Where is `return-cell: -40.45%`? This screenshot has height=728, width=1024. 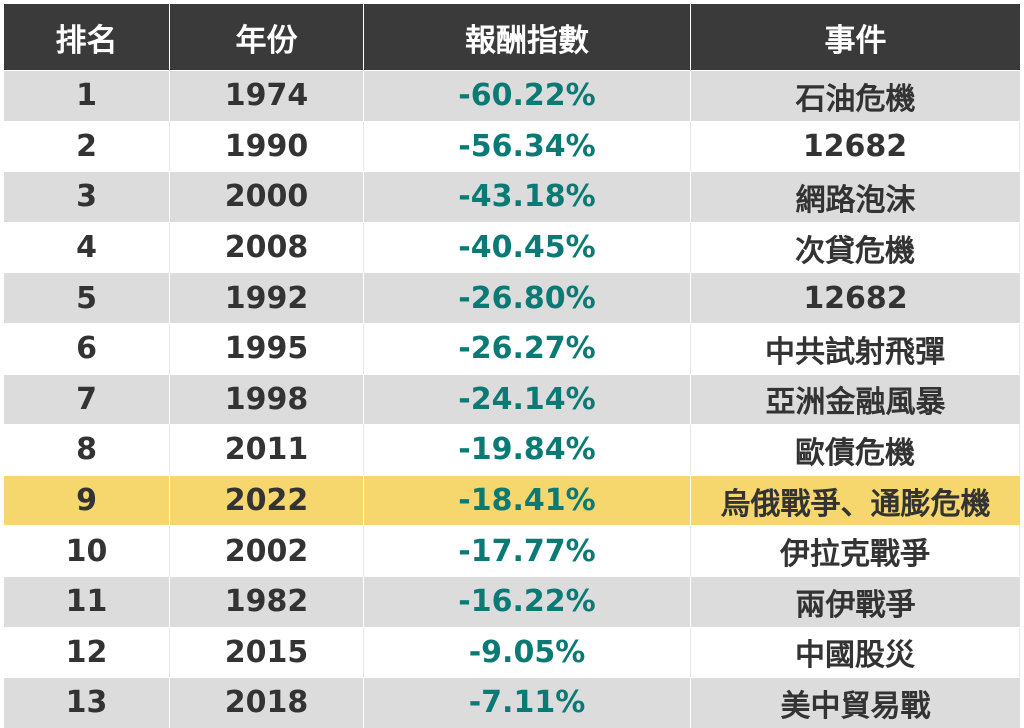
return-cell: -40.45% is located at coordinates (527, 247).